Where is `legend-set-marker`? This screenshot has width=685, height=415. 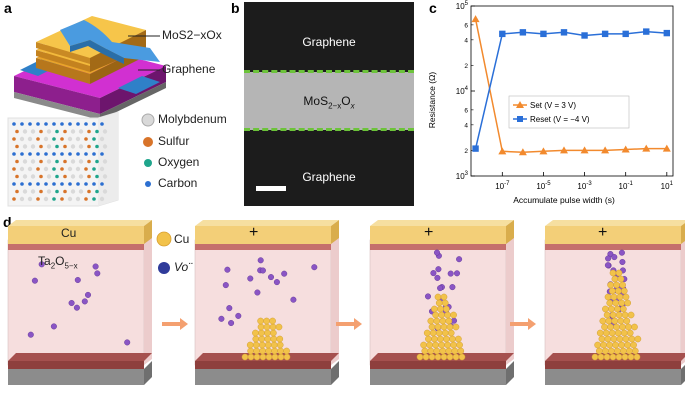
legend-set-marker is located at coordinates (520, 104).